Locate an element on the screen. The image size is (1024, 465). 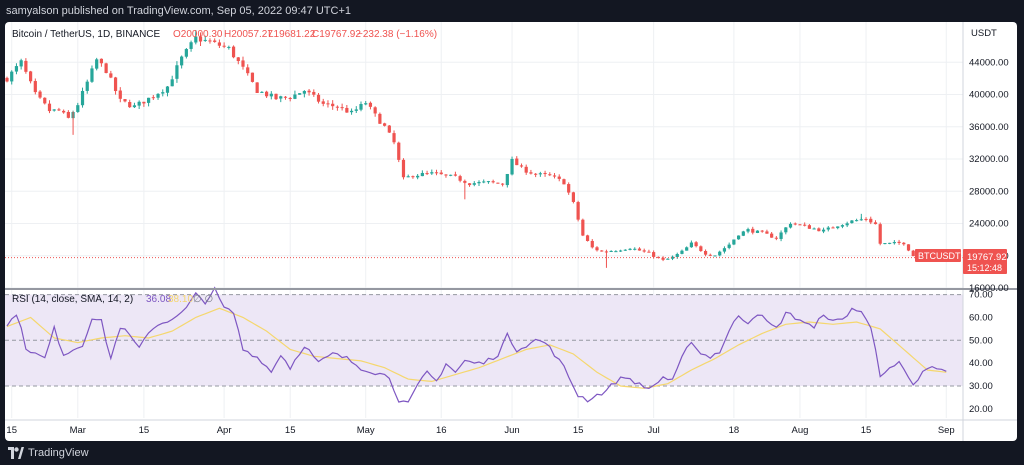
x-tick-label: Jul is located at coordinates (654, 430).